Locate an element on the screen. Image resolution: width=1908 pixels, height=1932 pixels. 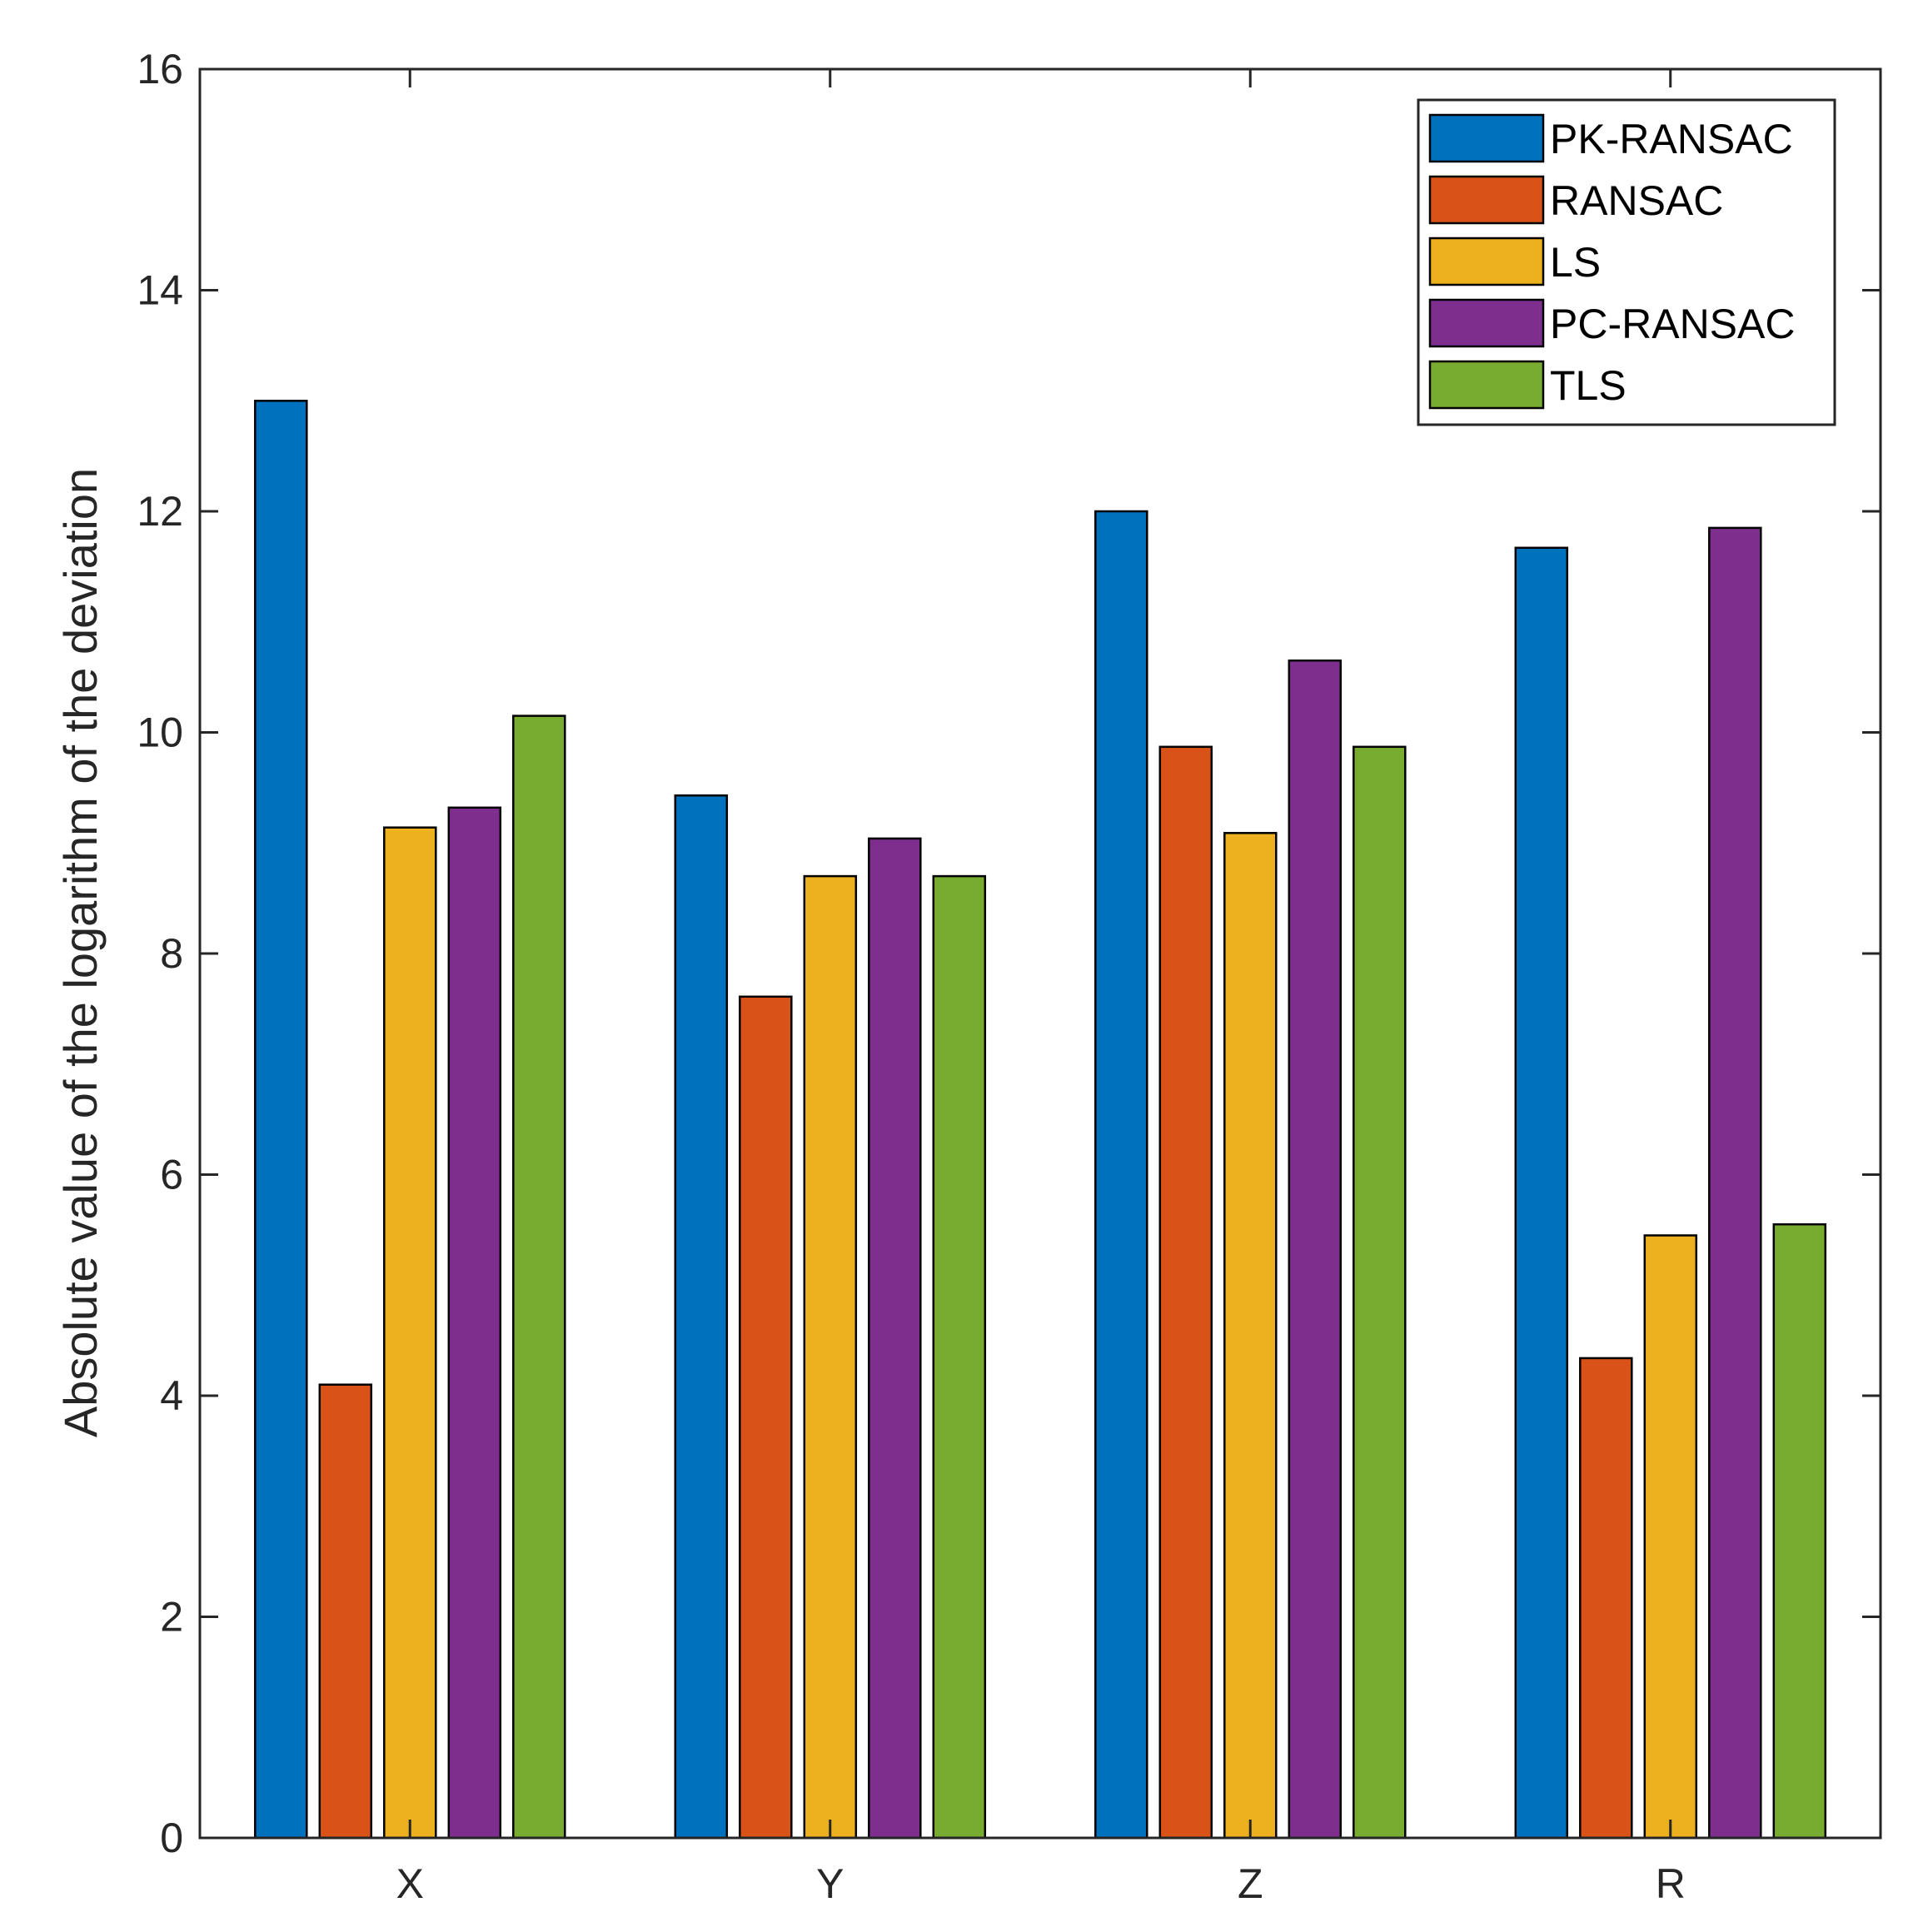
legend-label-ransac: RANSAC is located at coordinates (1636, 200).